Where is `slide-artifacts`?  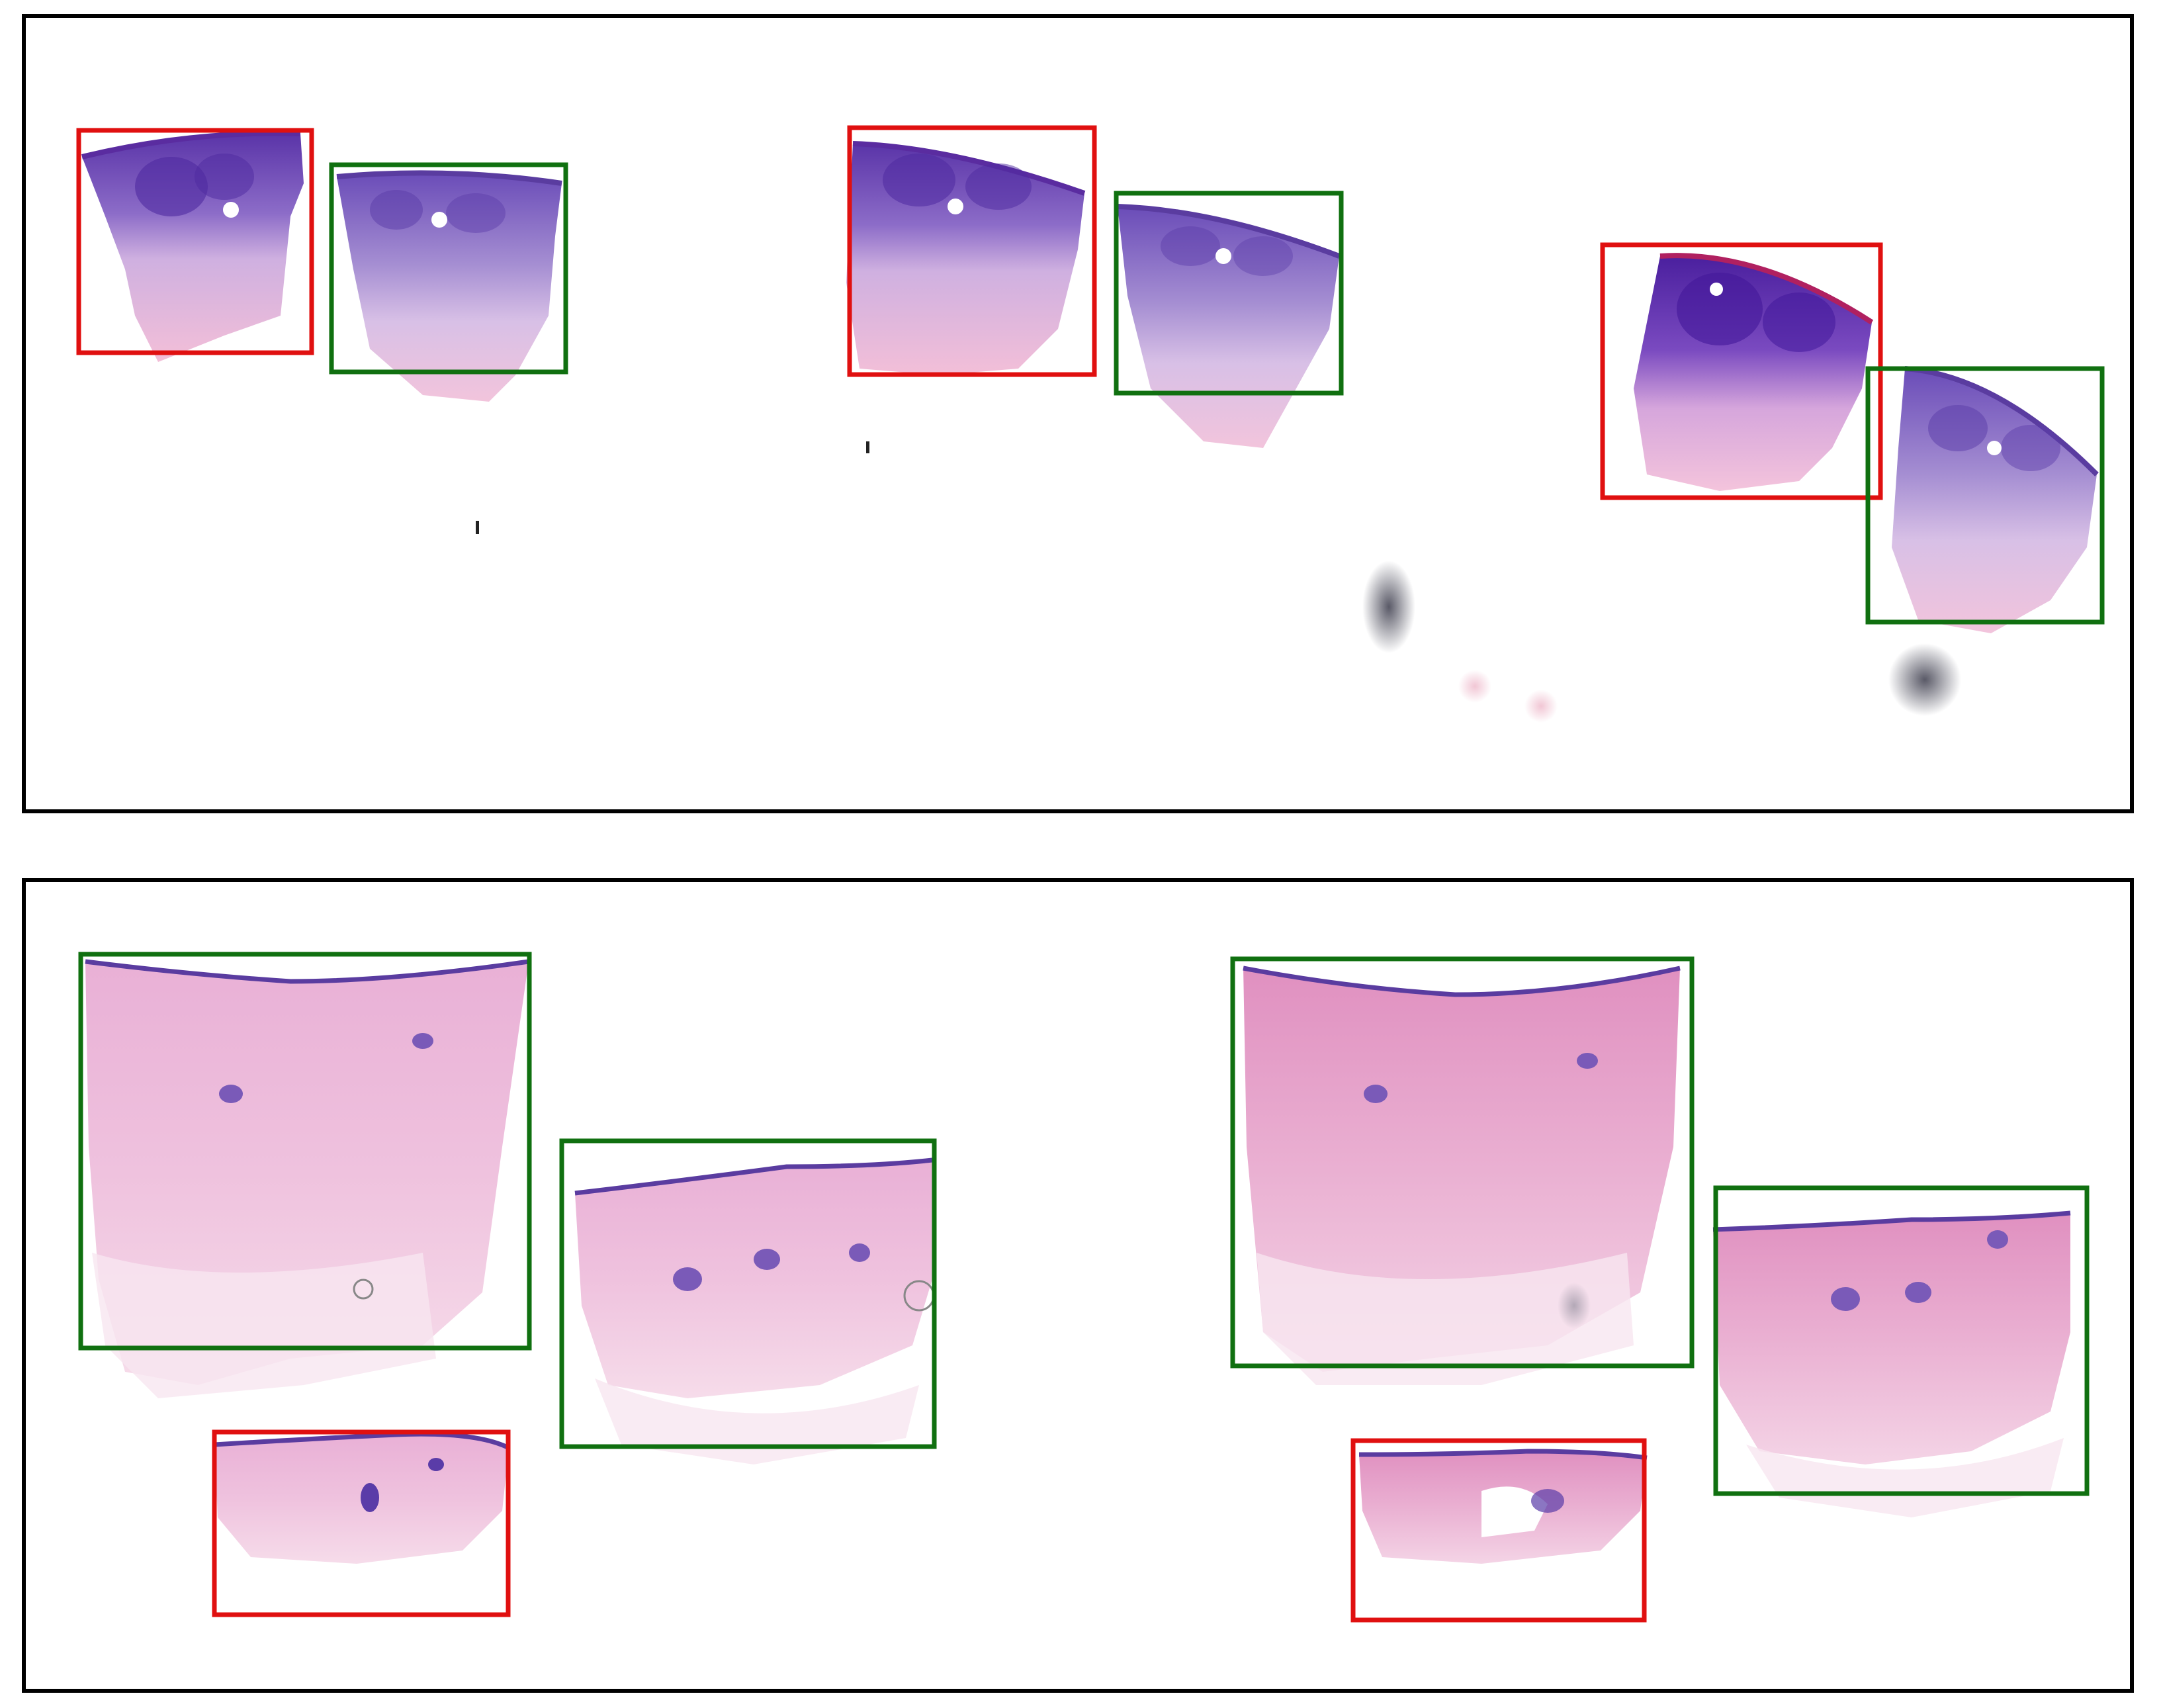 slide-artifacts is located at coordinates (1218, 582).